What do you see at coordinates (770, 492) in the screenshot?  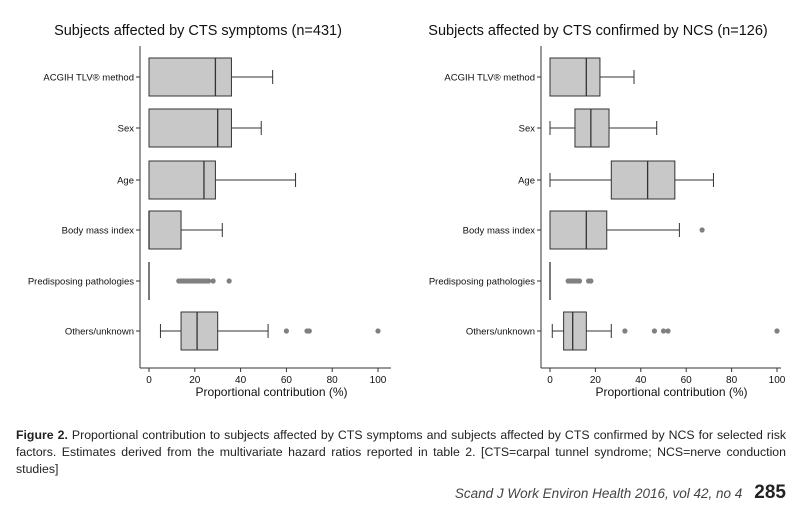 I see `page-number: 285` at bounding box center [770, 492].